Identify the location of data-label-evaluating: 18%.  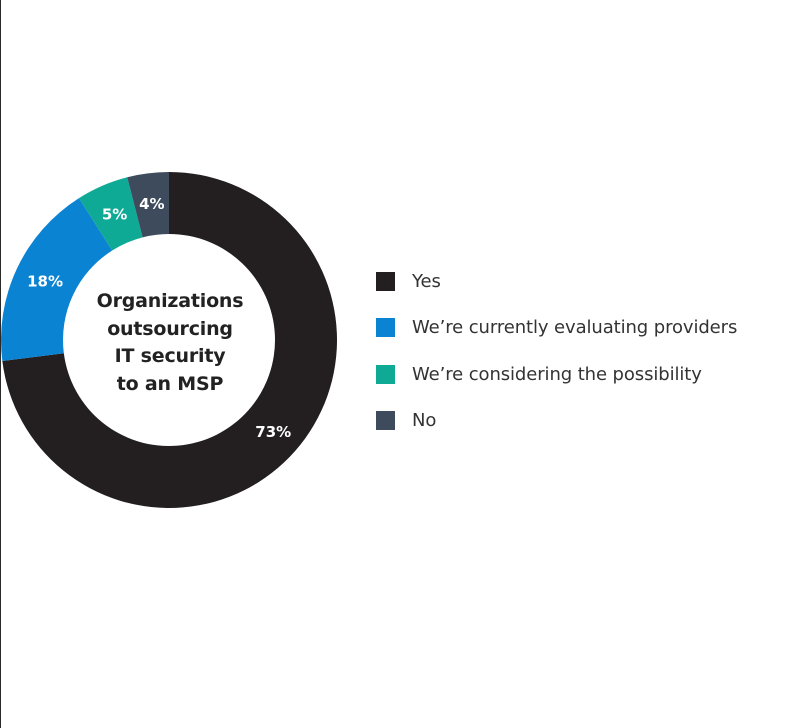
(45, 282).